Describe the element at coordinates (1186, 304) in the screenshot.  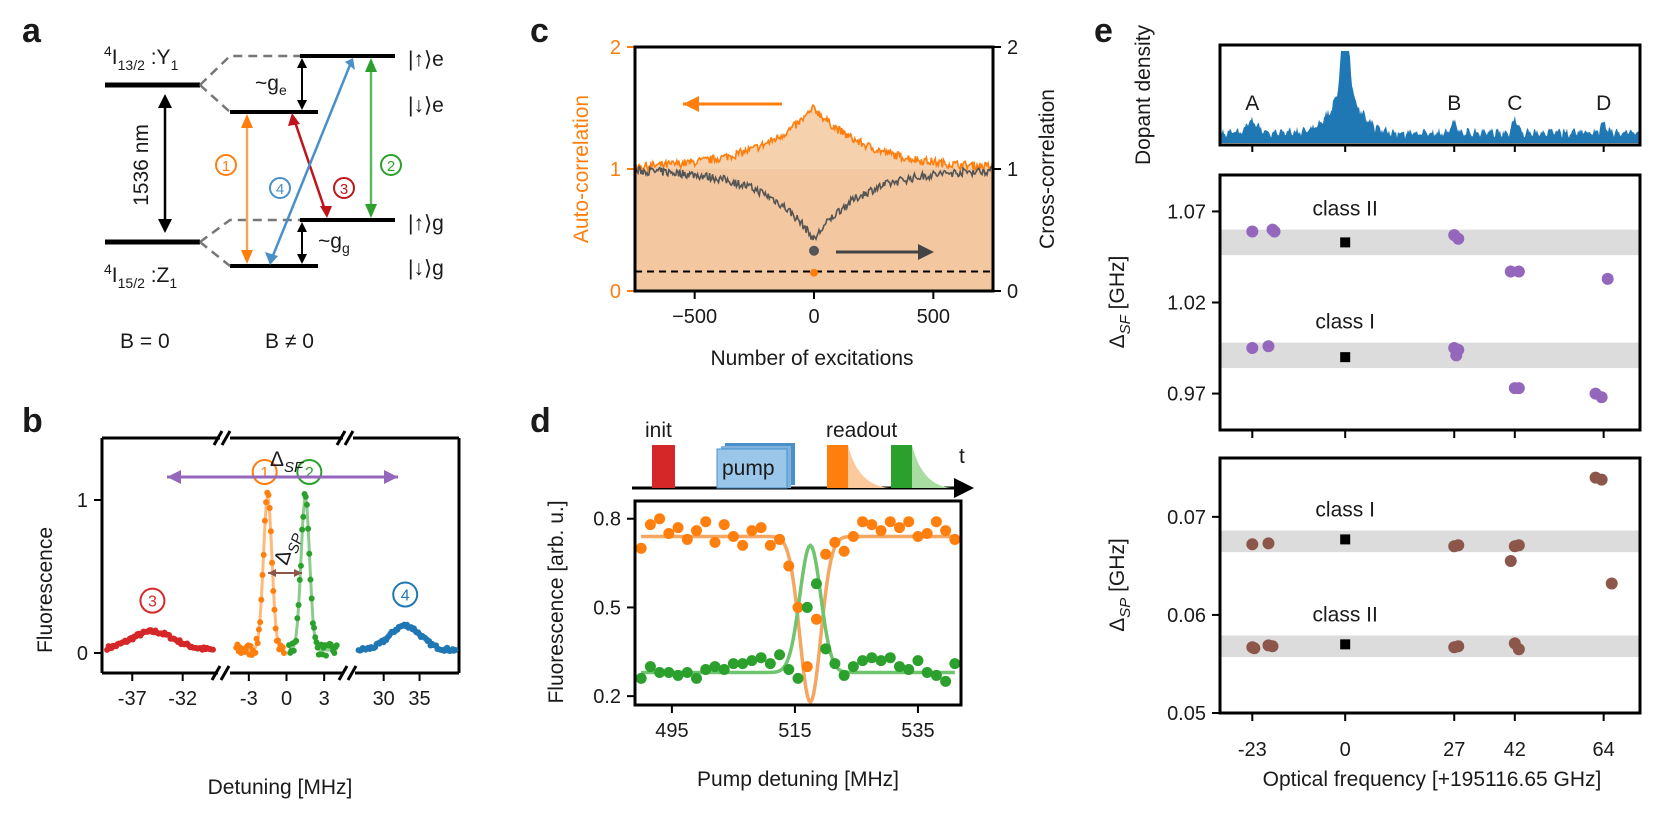
I see `e-sf-ytick-label: 1.02` at that location.